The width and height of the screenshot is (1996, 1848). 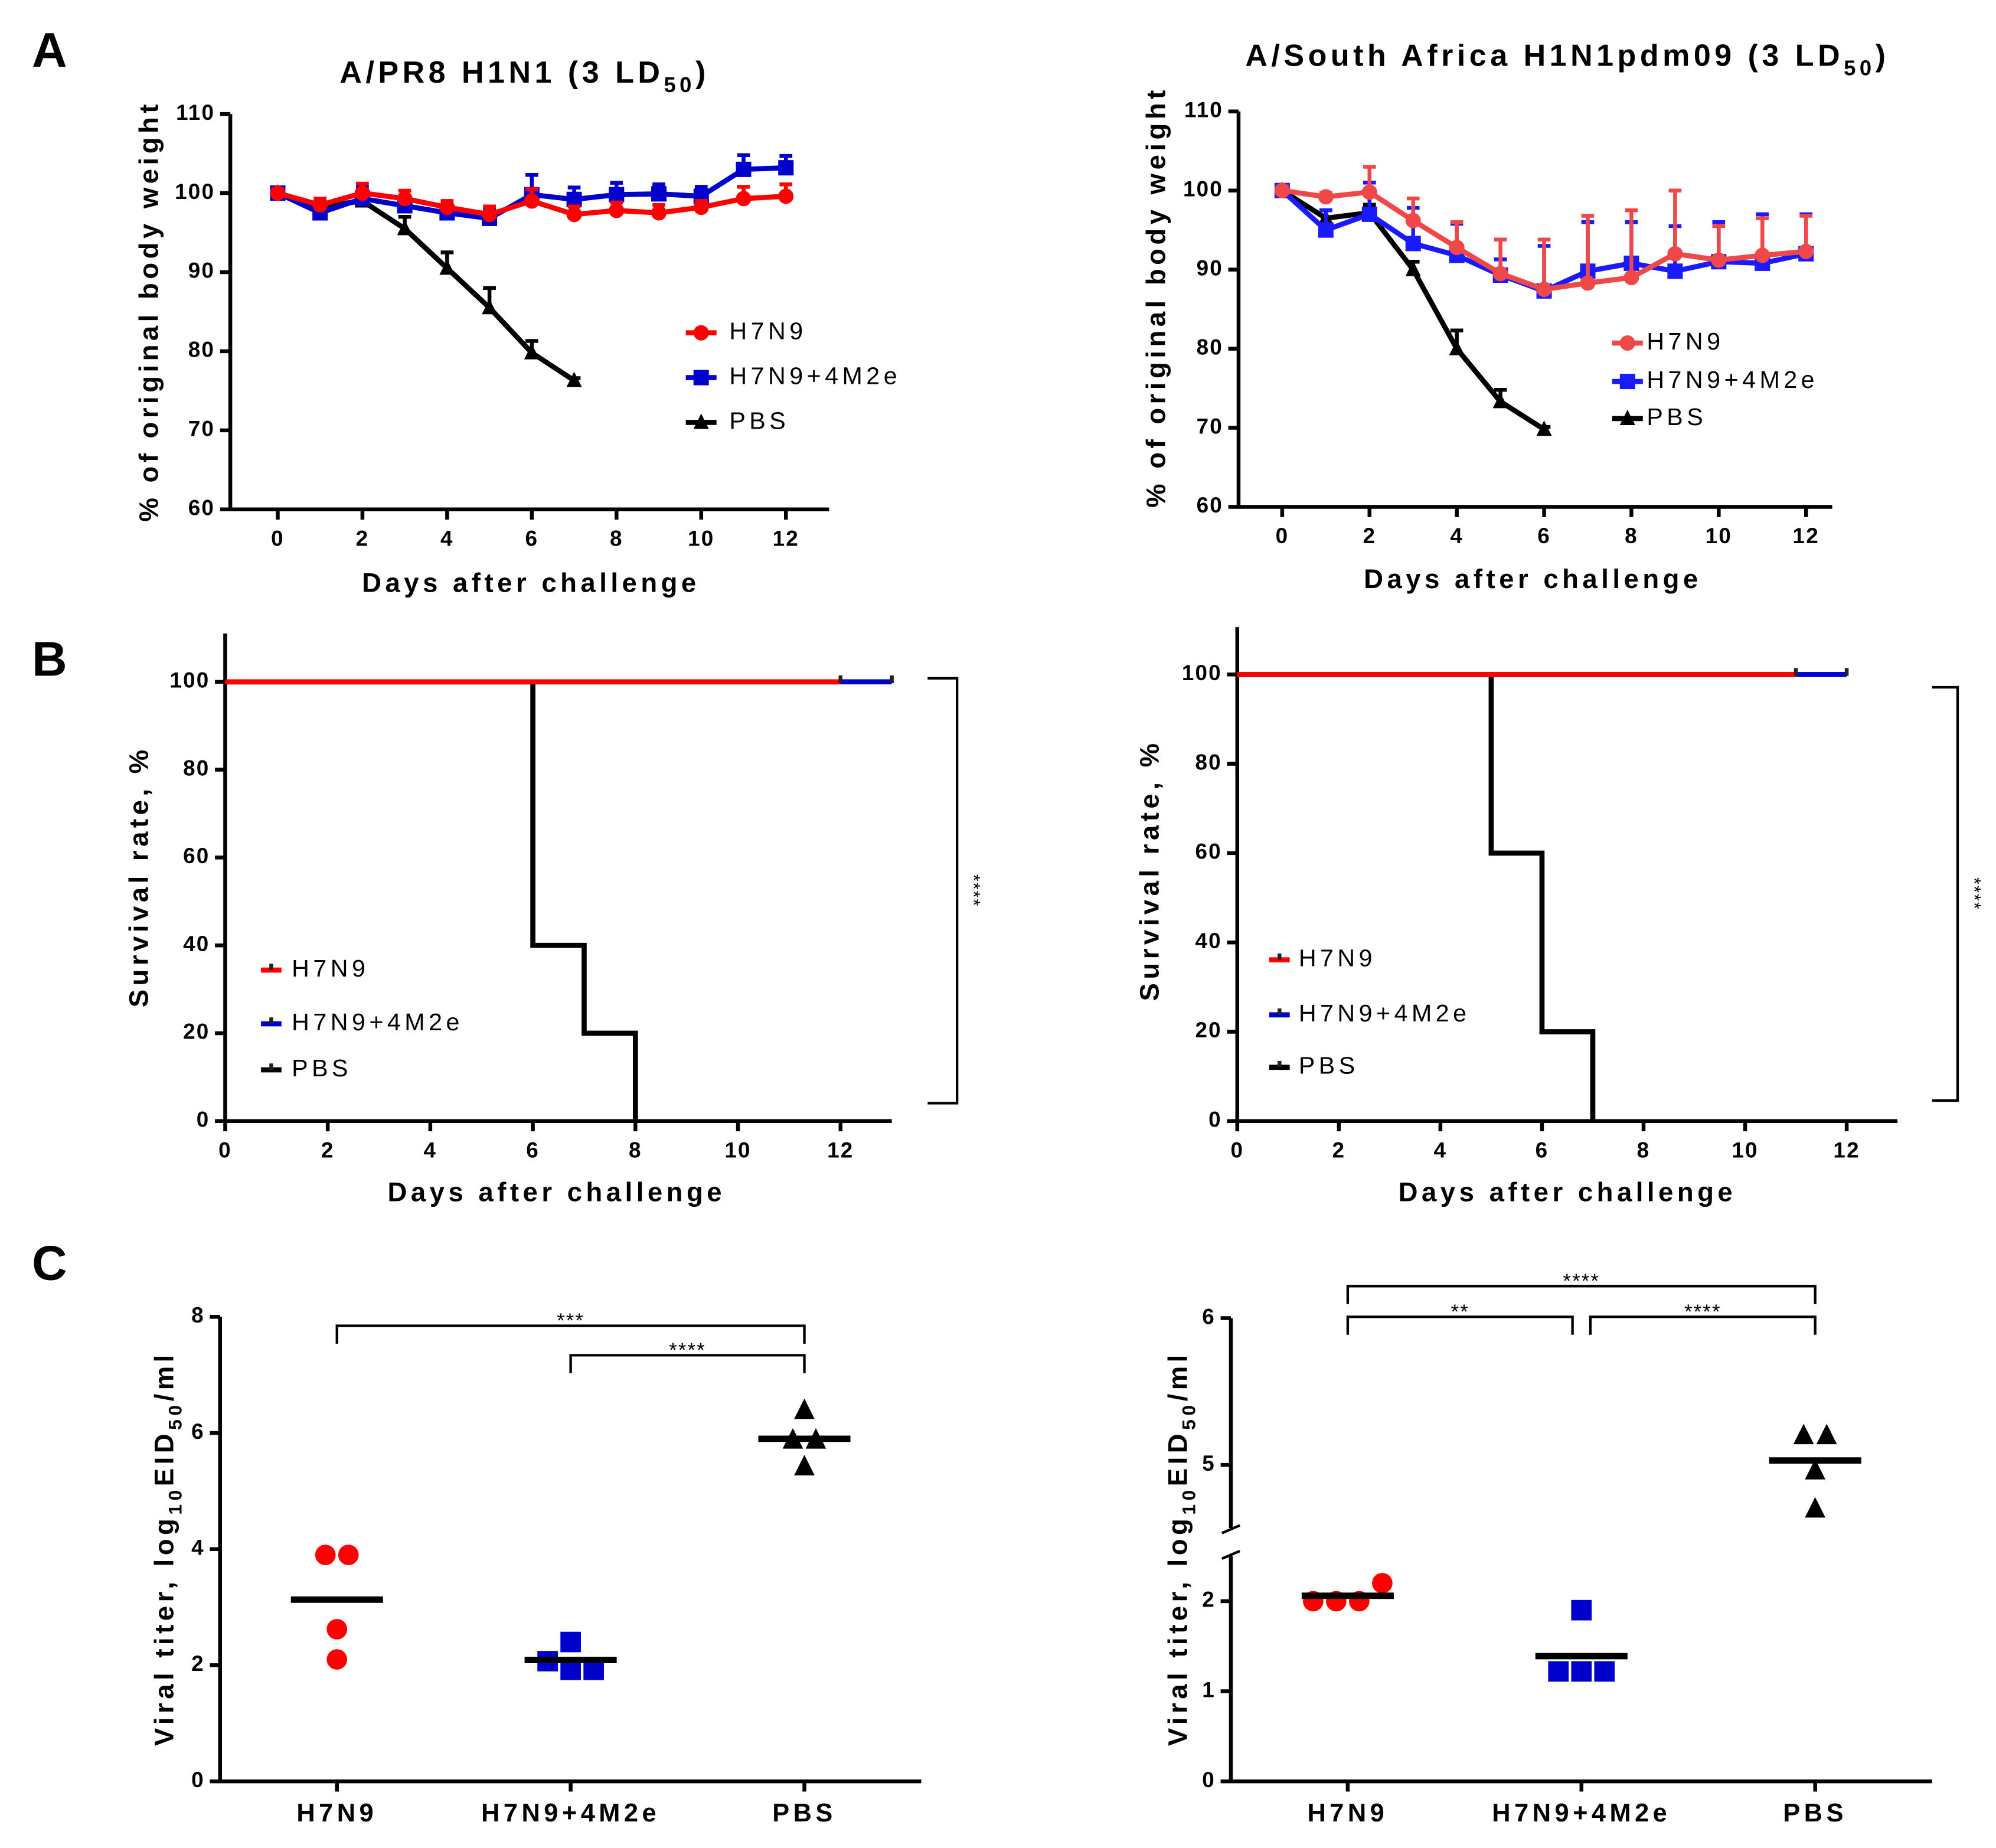 I want to click on chart-title-part: ), so click(x=1883, y=55).